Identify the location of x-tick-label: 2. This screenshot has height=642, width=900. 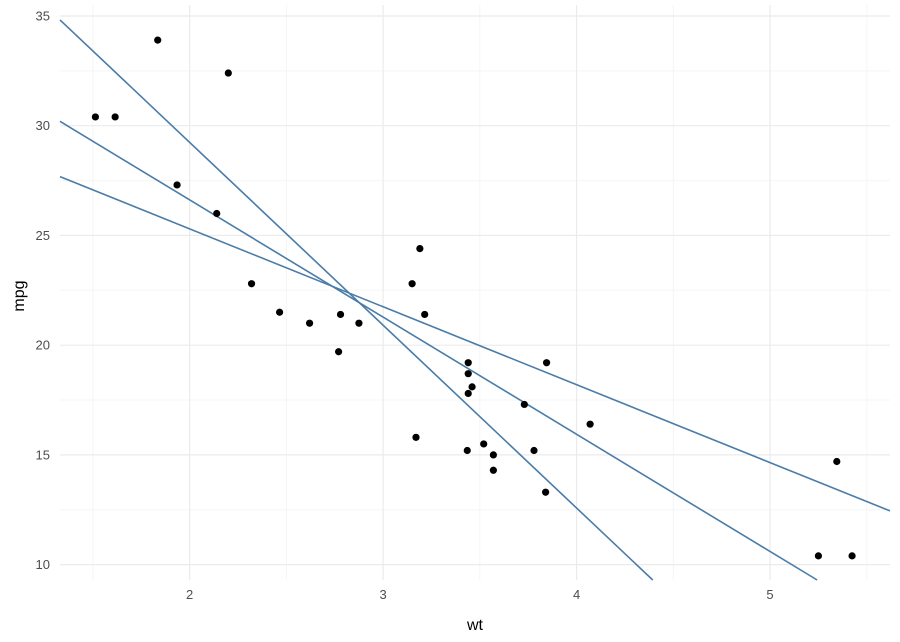
(189, 594).